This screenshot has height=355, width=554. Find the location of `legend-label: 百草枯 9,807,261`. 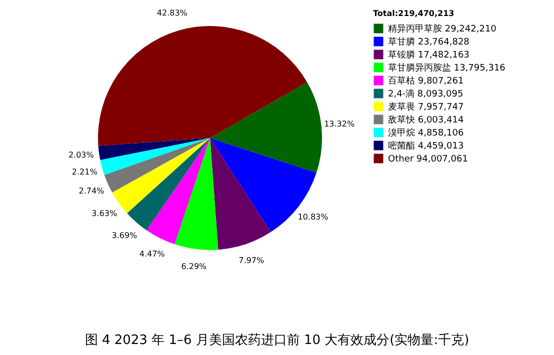

legend-label: 百草枯 9,807,261 is located at coordinates (426, 81).